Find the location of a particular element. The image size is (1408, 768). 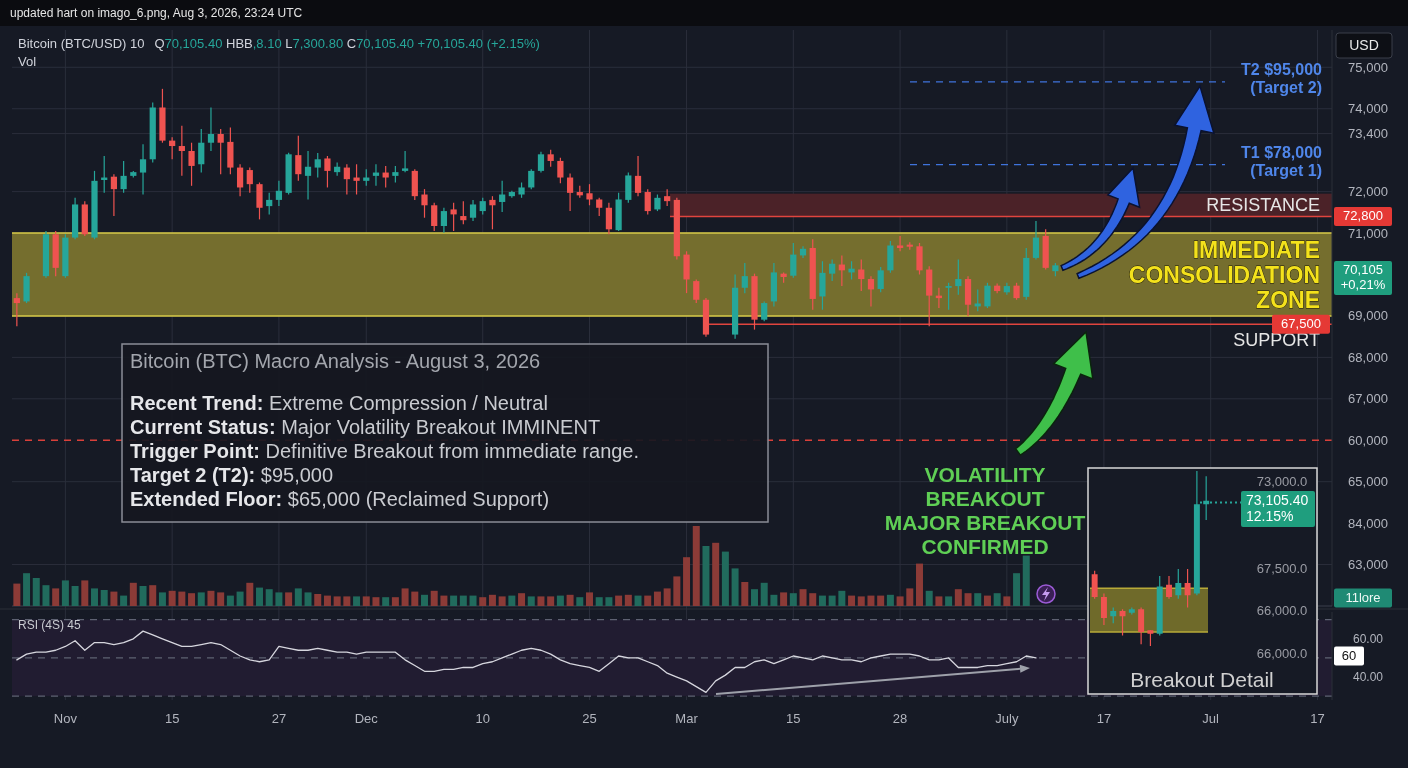

y-tick-label: 71,000 is located at coordinates (1368, 233).